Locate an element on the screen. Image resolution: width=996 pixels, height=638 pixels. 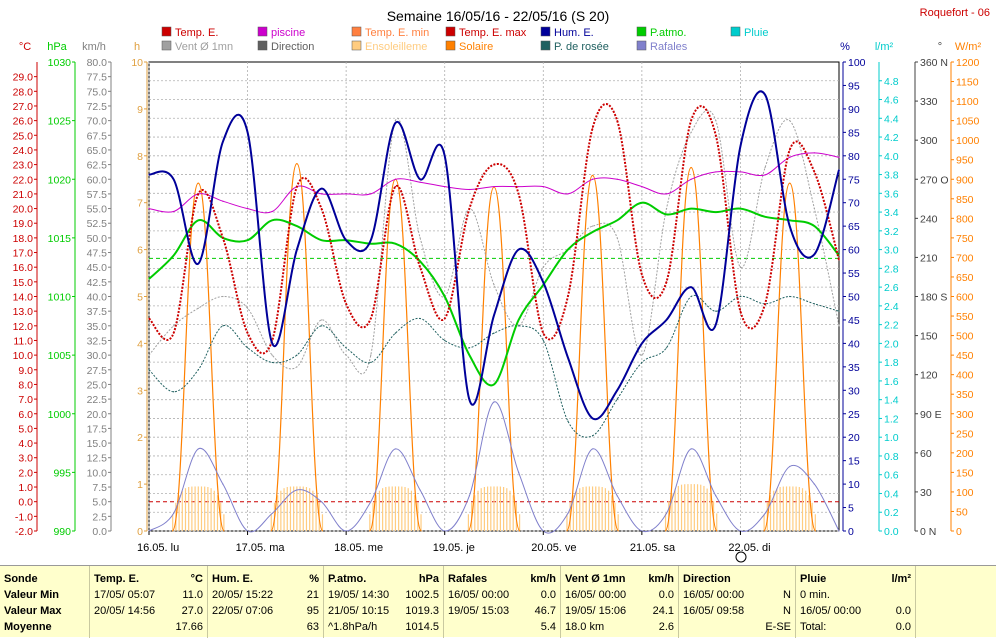
tick-label-solar: 350 is located at coordinates (965, 395).